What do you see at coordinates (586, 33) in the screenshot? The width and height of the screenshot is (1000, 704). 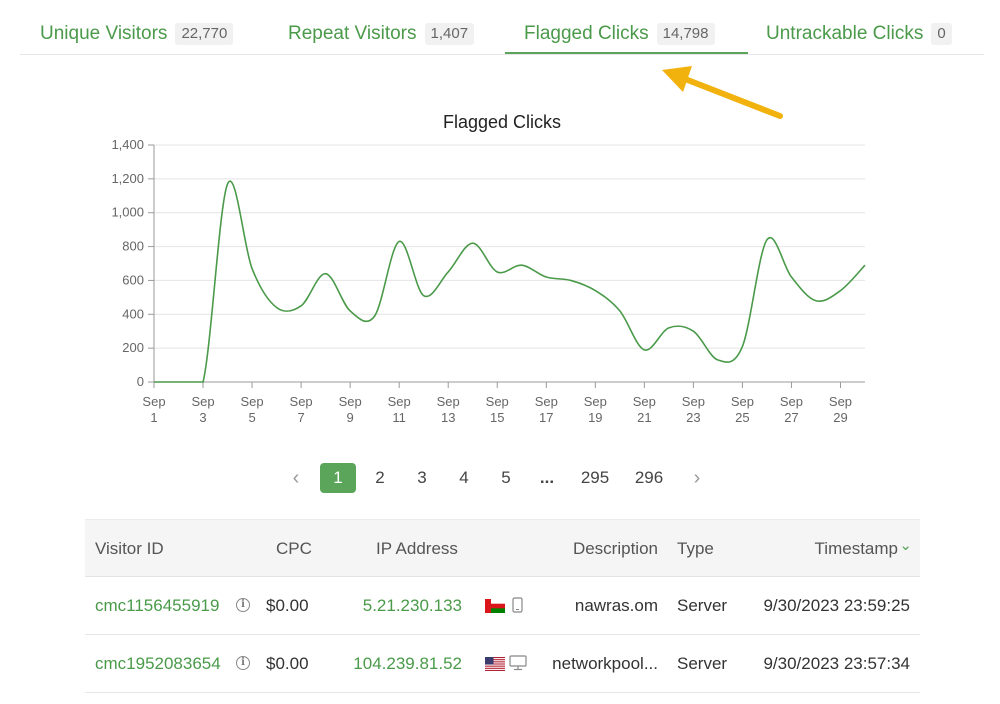 I see `tab-label: Flagged Clicks` at bounding box center [586, 33].